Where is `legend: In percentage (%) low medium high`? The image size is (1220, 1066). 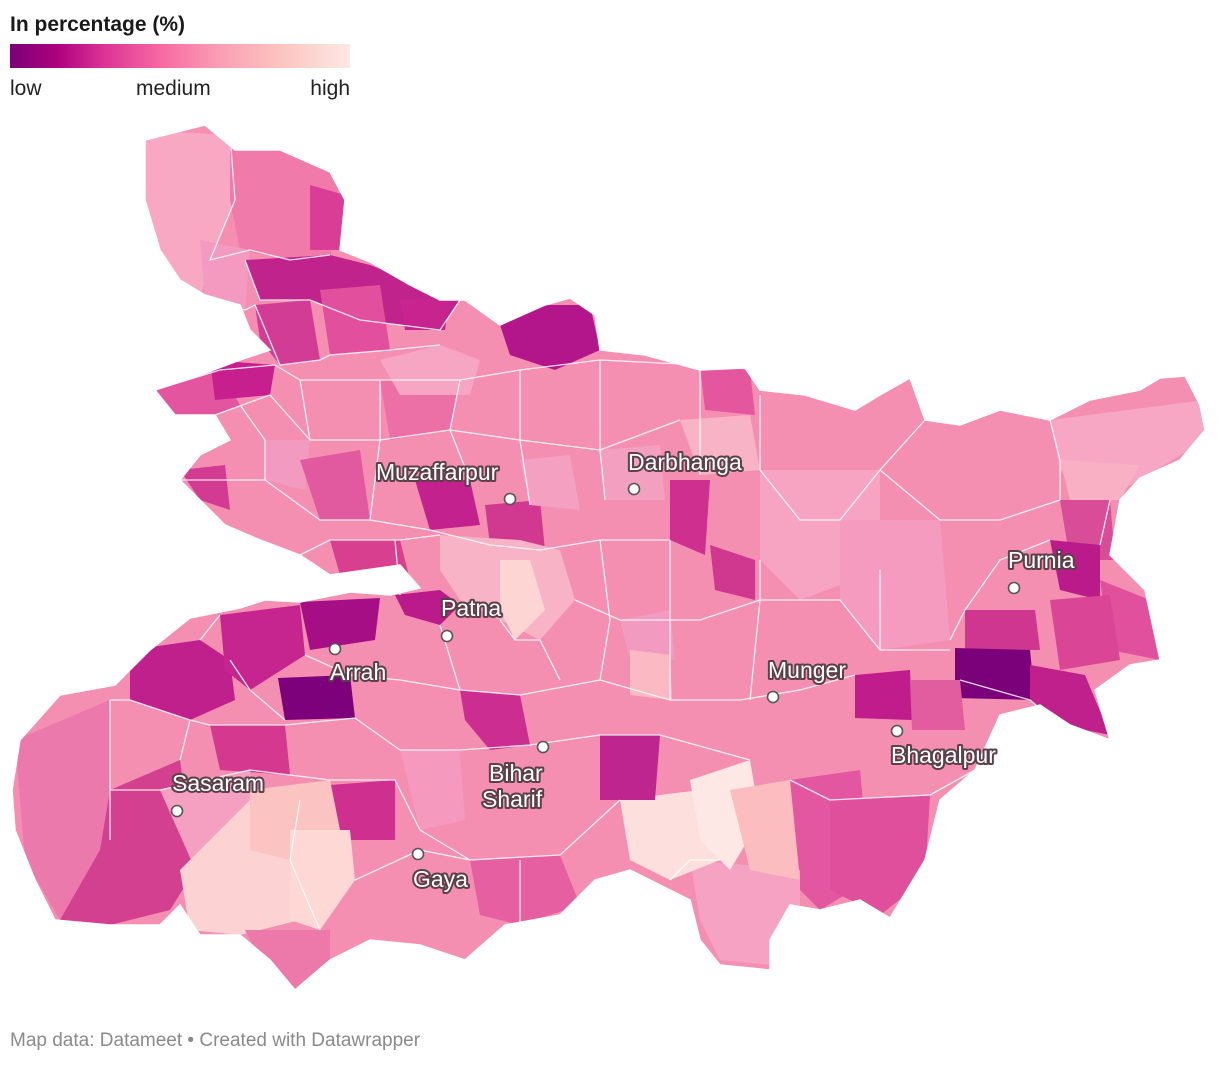
legend: In percentage (%) low medium high is located at coordinates (180, 57).